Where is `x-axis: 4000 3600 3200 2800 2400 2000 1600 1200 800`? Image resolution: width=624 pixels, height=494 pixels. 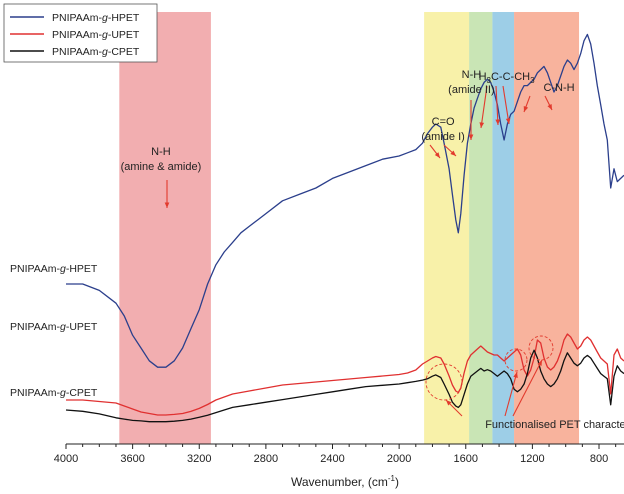
x-axis: 4000 3600 3200 2800 2400 2000 1600 1200 800 is located at coordinates (339, 454).